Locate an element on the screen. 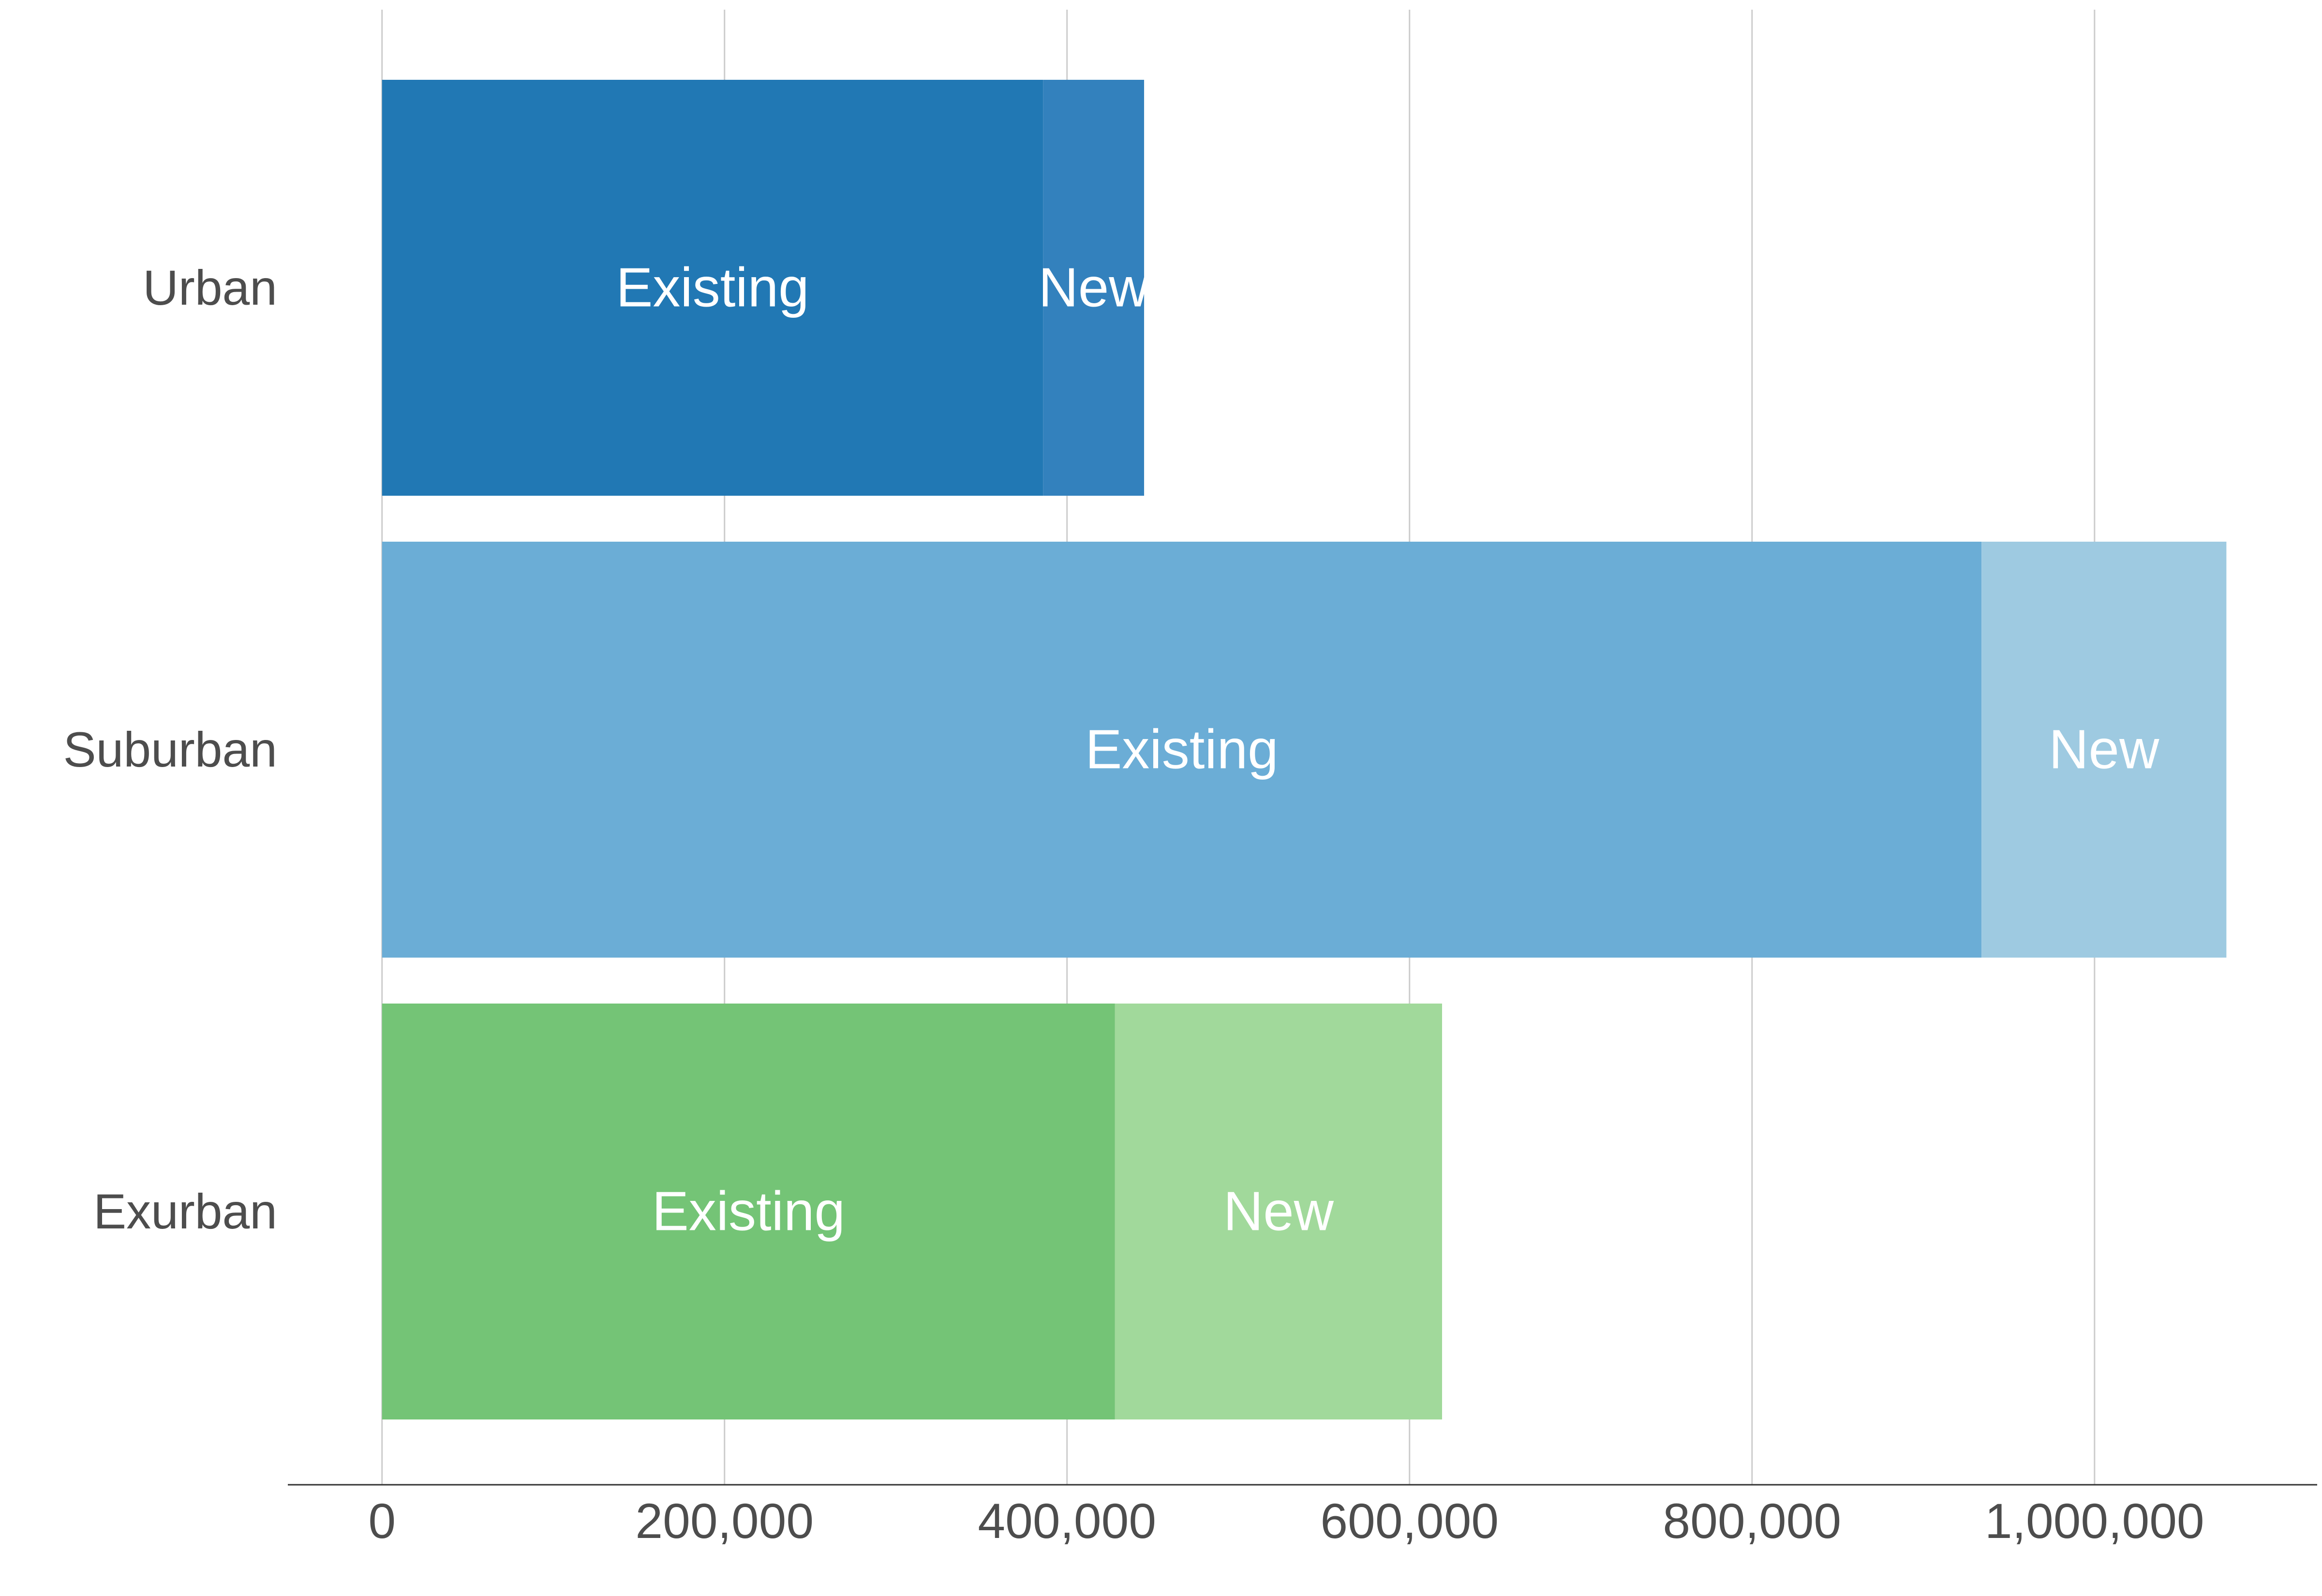 The image size is (2322, 1596). bar-suburban-new is located at coordinates (2104, 750).